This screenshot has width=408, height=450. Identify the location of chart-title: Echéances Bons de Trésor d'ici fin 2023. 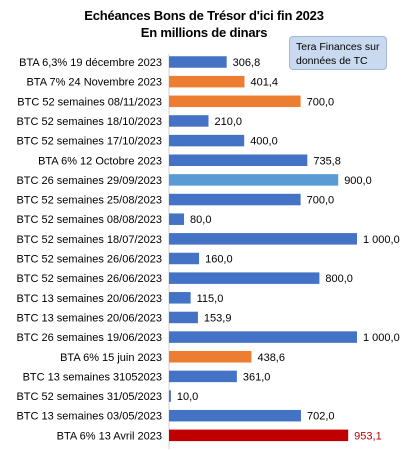
(204, 15).